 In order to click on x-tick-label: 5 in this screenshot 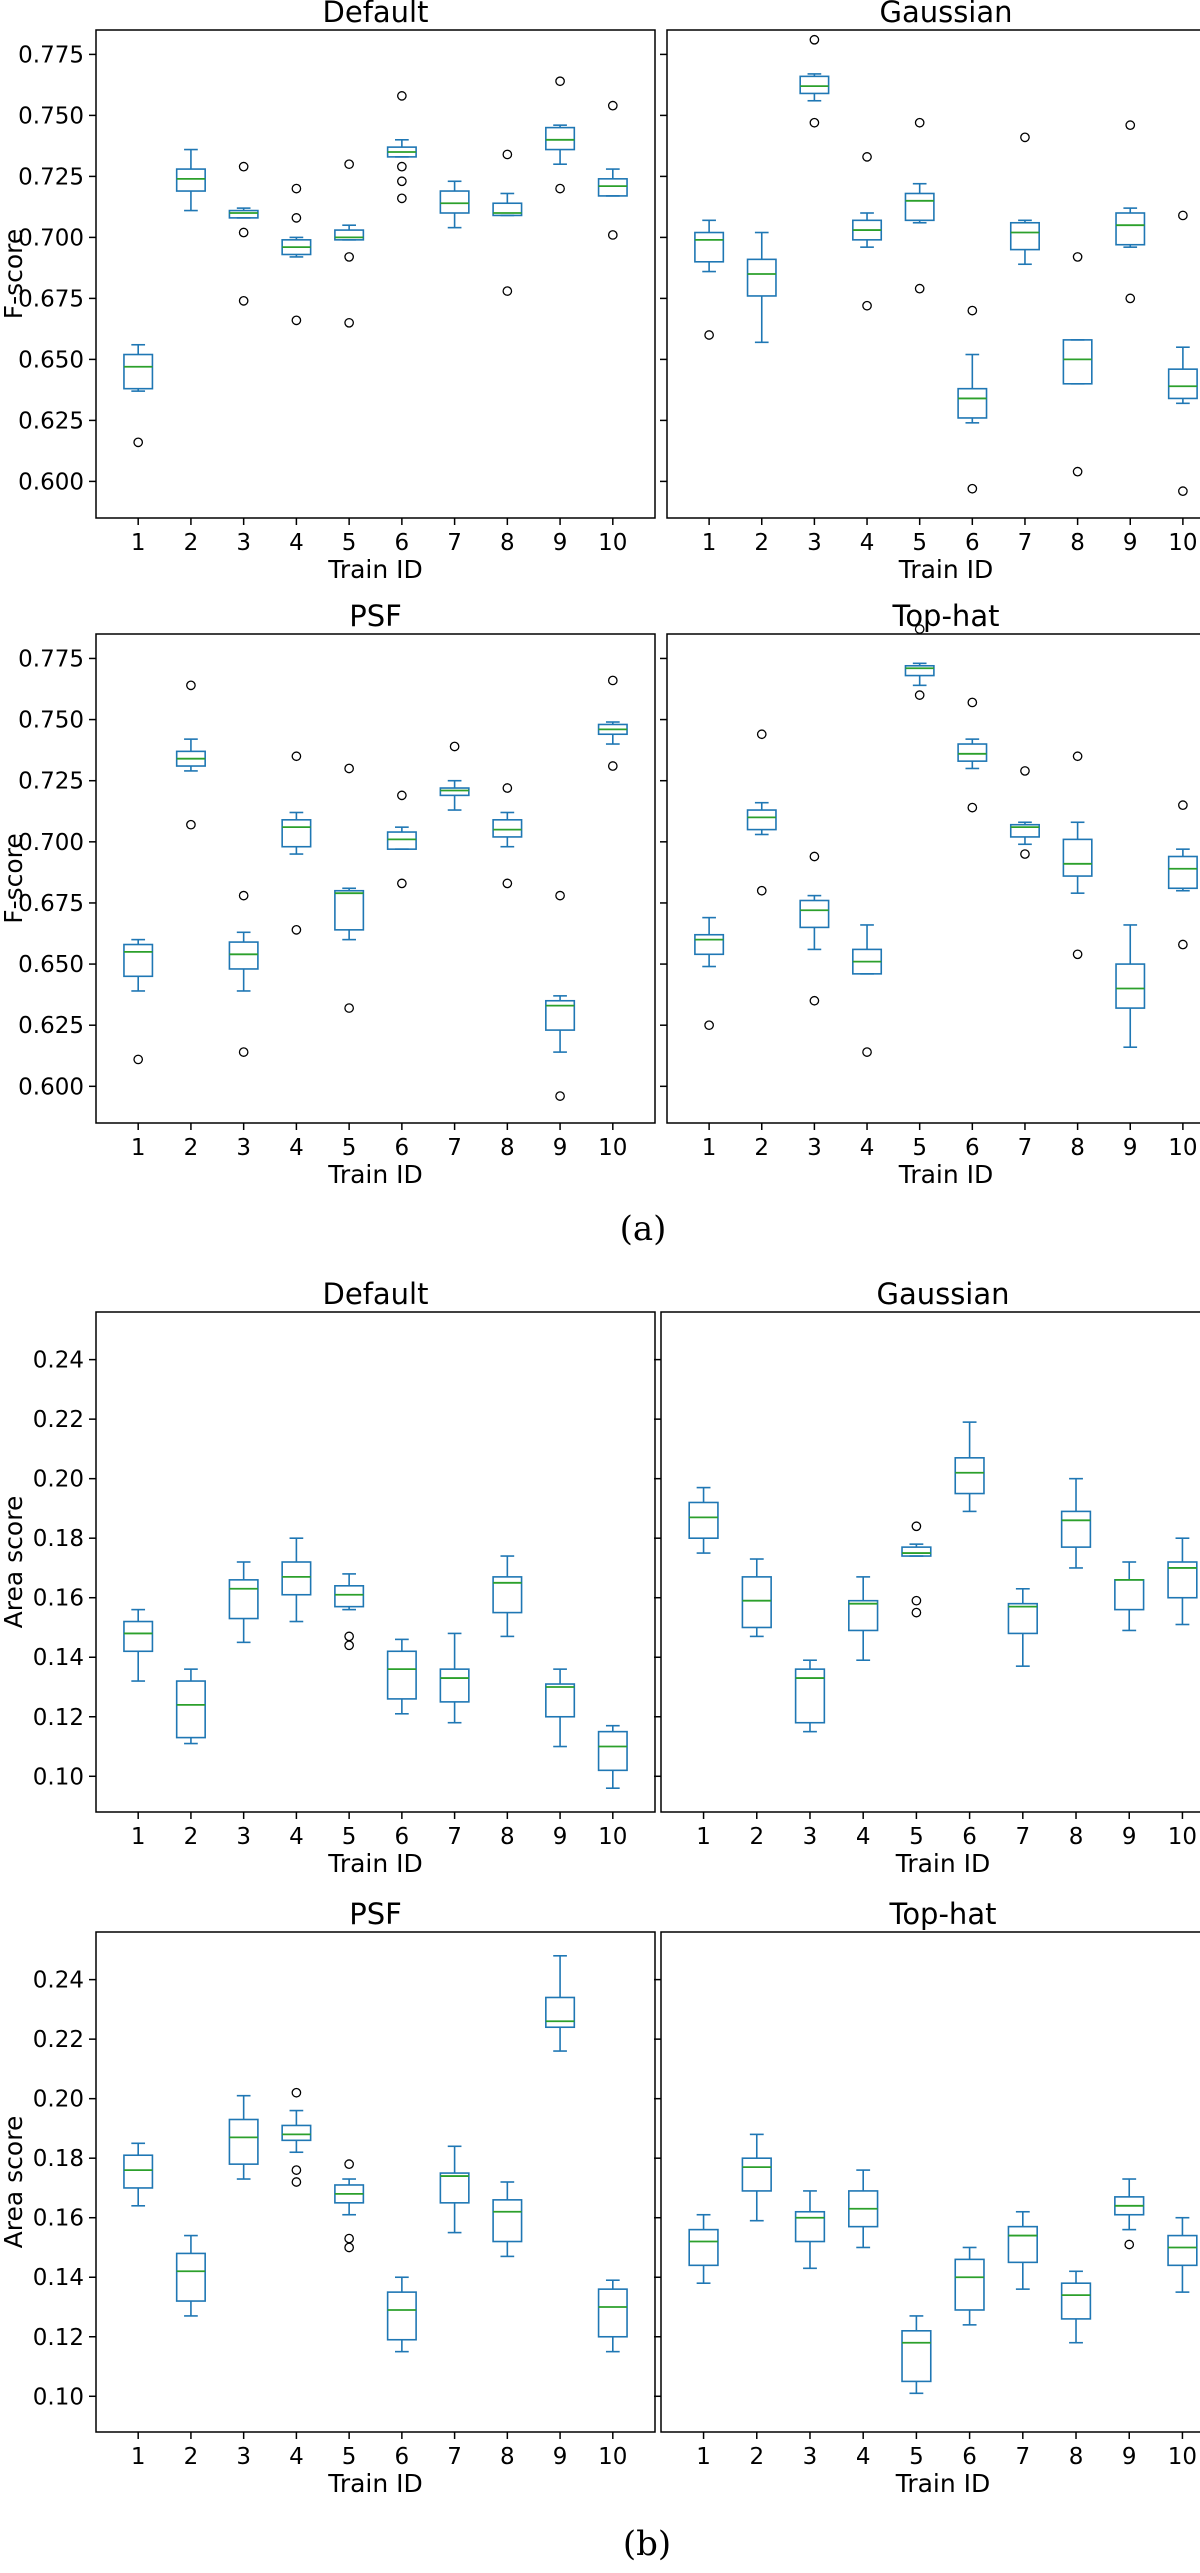, I will do `click(916, 1837)`.